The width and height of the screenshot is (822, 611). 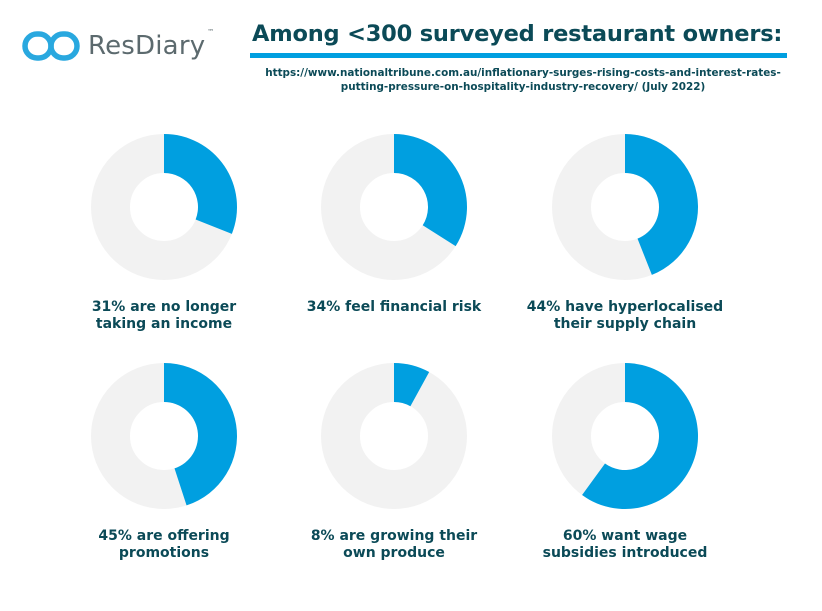 I want to click on stat-label-4: 45% are offering promotions, so click(x=164, y=545).